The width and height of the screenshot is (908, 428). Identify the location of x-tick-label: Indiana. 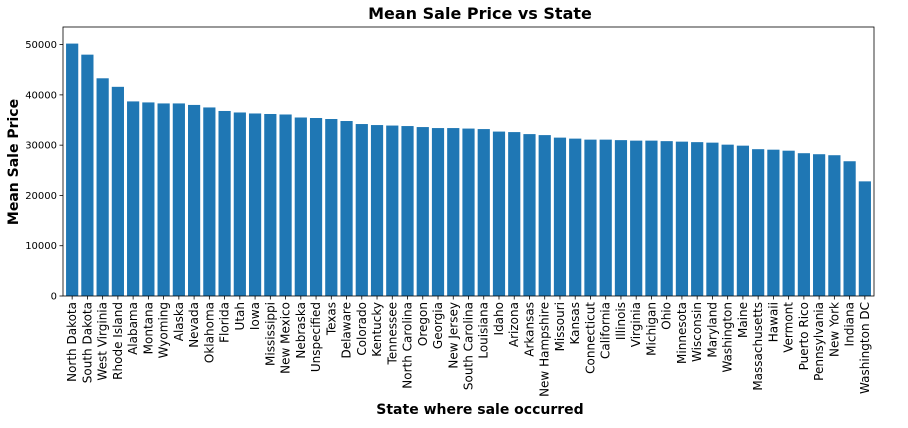
(850, 324).